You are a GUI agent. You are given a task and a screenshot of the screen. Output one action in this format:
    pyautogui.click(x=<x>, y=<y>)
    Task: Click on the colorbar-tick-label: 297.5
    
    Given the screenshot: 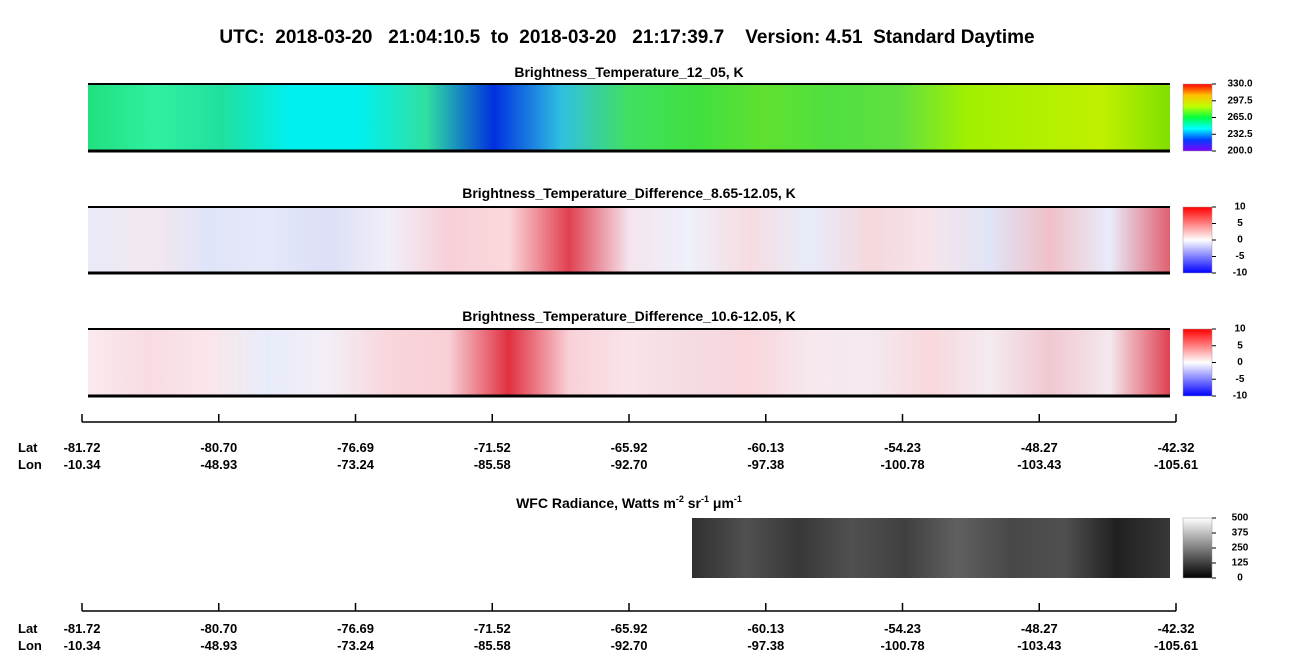 What is the action you would take?
    pyautogui.click(x=1239, y=100)
    